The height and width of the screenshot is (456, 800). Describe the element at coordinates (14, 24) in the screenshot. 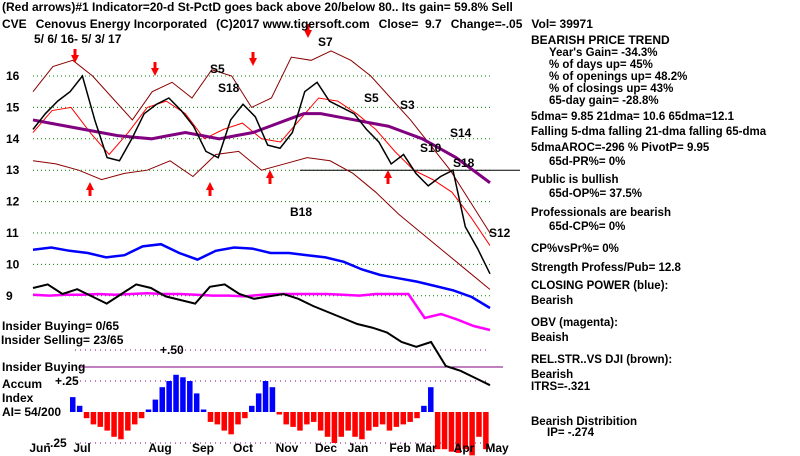

I see `ticker: CVE` at that location.